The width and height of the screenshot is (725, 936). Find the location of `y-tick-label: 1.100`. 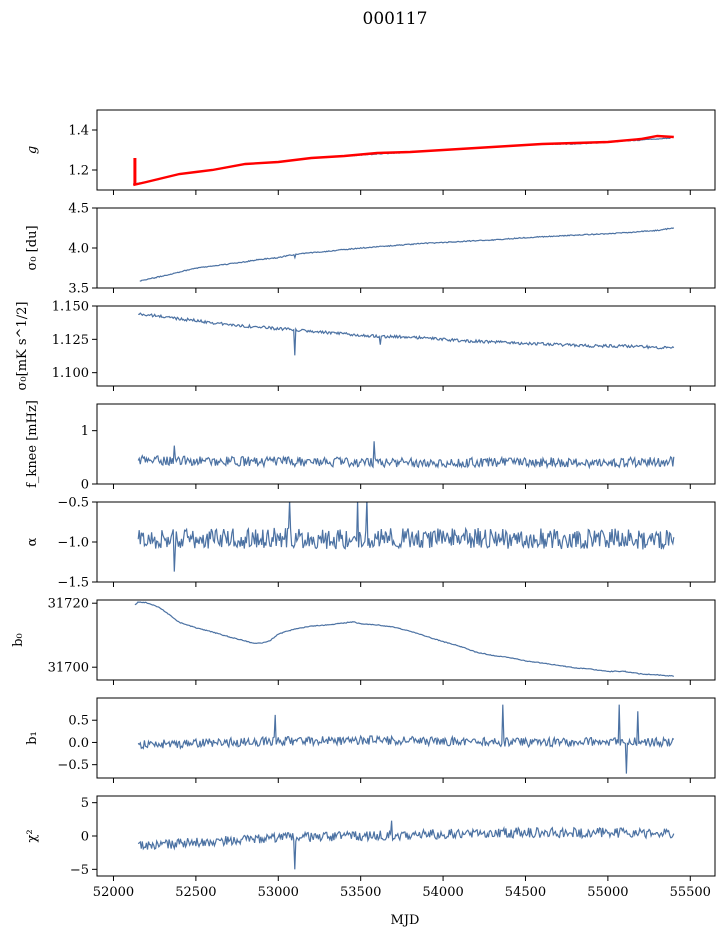

y-tick-label: 1.100 is located at coordinates (70, 373).